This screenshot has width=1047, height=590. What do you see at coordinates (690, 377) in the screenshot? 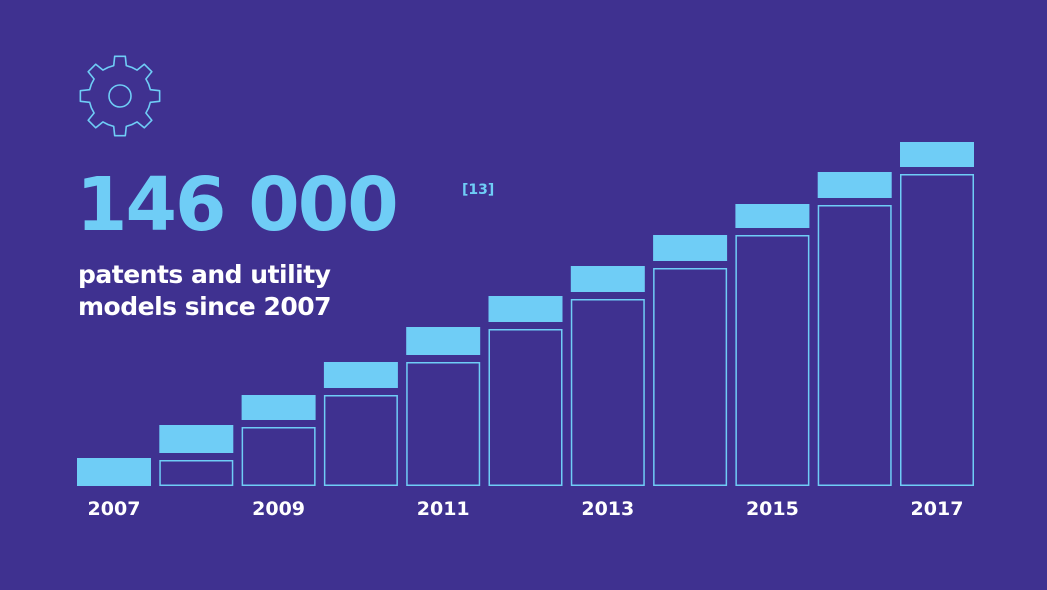
I see `bar-outline-2014` at bounding box center [690, 377].